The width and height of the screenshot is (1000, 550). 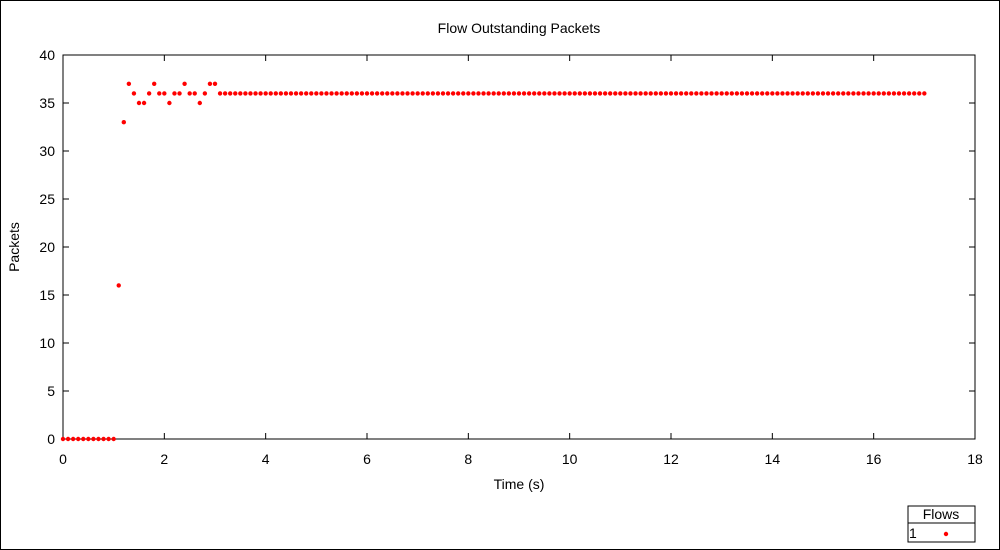 I want to click on x-tick-label: 8, so click(x=468, y=459).